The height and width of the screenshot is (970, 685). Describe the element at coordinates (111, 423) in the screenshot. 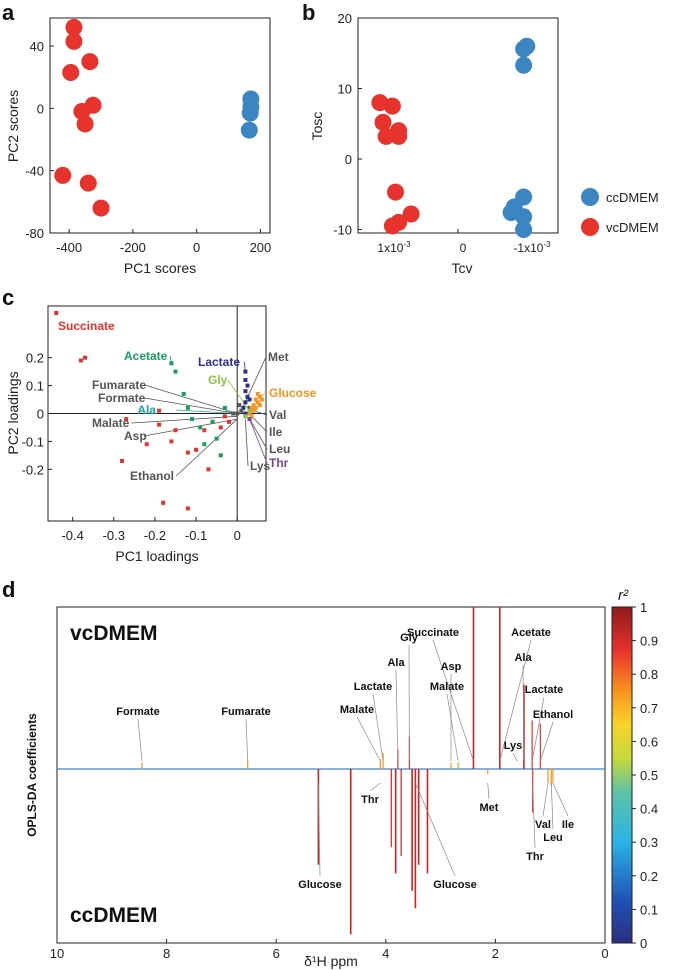

I see `annotation-malate: Malate` at that location.